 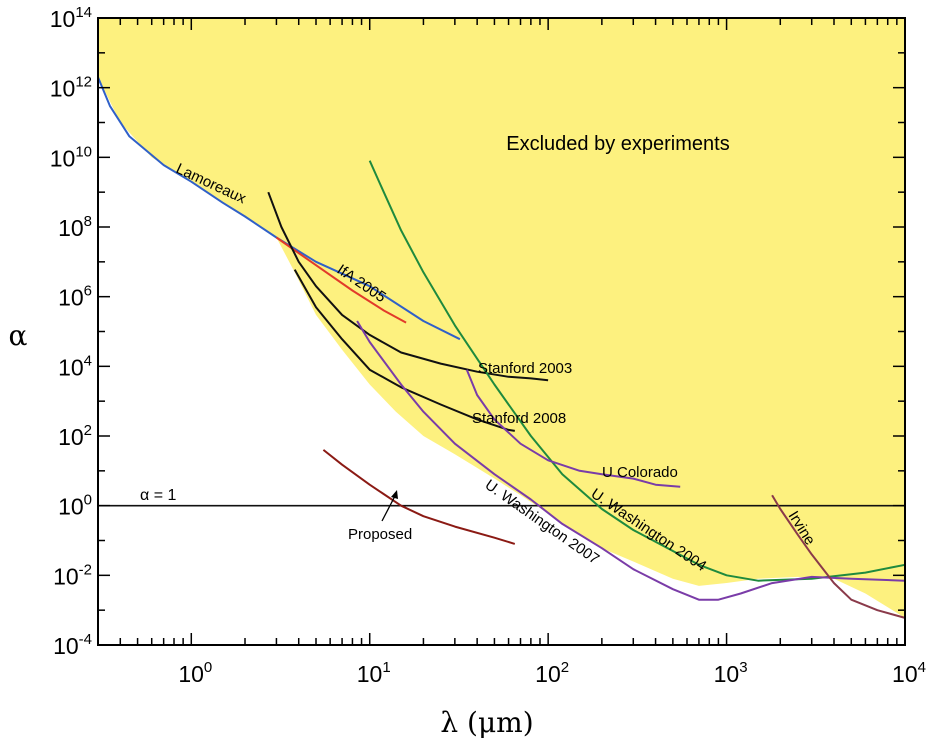 I want to click on series-line-u-colorado, so click(x=573, y=428).